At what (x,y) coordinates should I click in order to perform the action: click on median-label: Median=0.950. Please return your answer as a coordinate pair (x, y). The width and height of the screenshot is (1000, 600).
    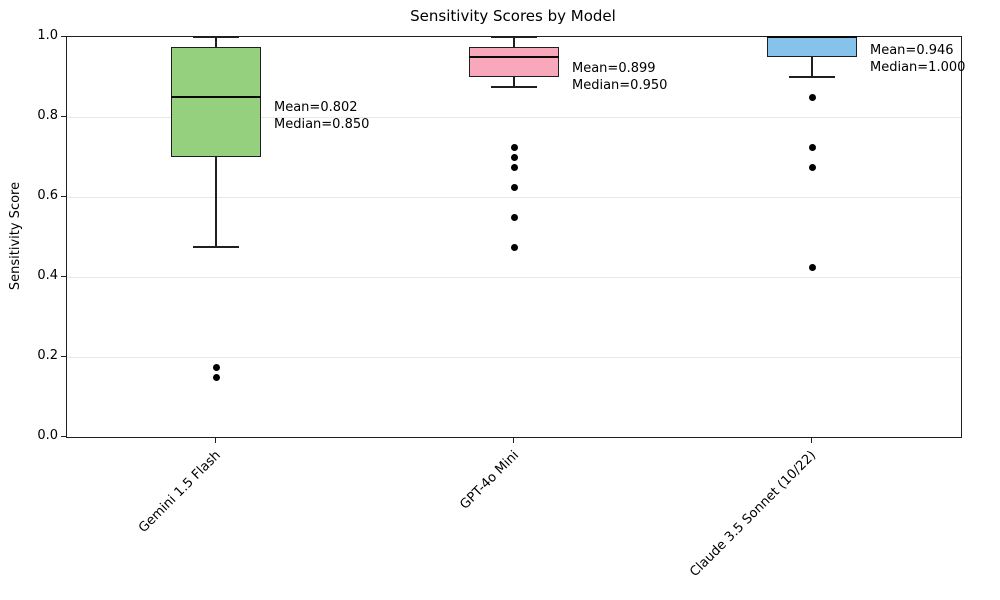
    Looking at the image, I should click on (620, 86).